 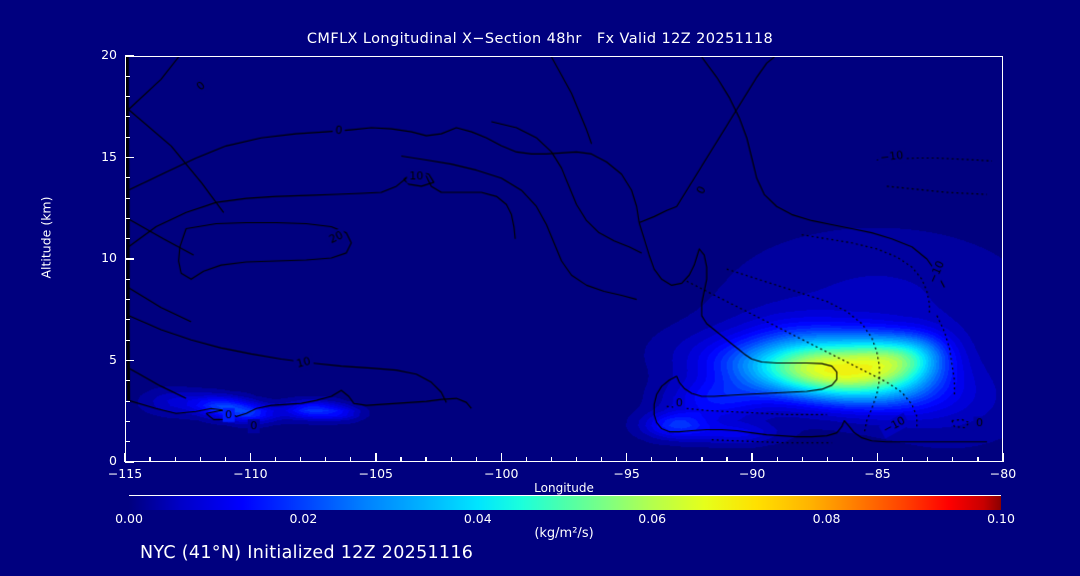 What do you see at coordinates (564, 533) in the screenshot?
I see `colorbar-units-label: (kg/m²/s)` at bounding box center [564, 533].